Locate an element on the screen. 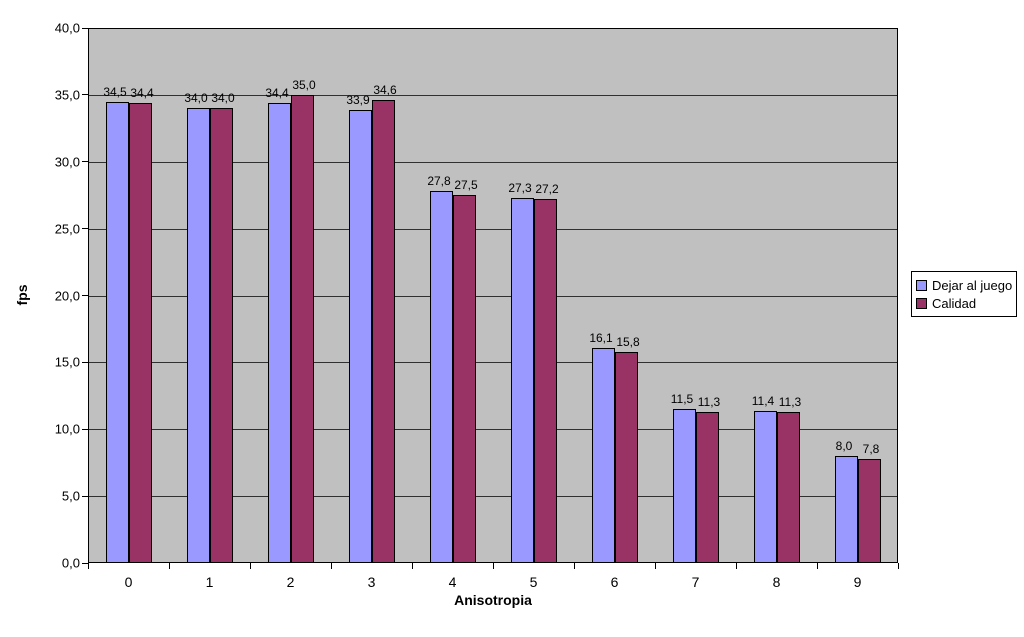 Image resolution: width=1024 pixels, height=637 pixels. y-tick-label: 10,0 is located at coordinates (67, 429).